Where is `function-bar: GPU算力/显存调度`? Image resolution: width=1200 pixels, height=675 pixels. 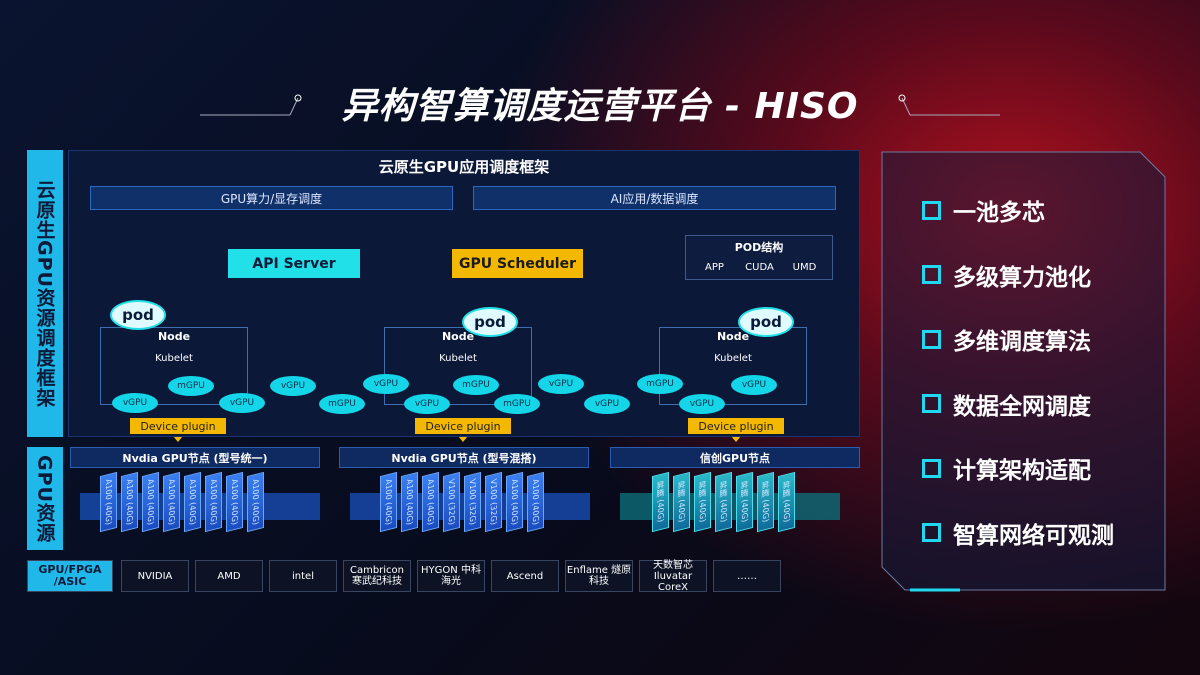 function-bar: GPU算力/显存调度 is located at coordinates (271, 198).